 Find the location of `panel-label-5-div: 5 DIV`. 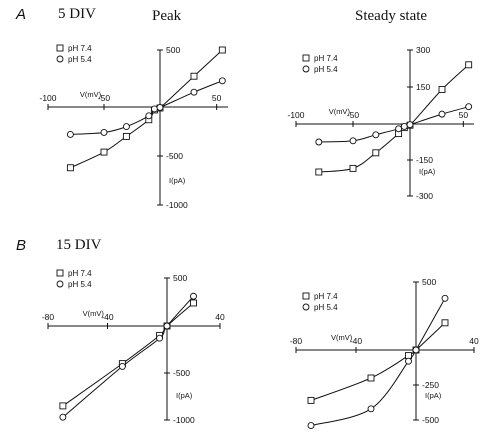

panel-label-5-div: 5 DIV is located at coordinates (77, 14).